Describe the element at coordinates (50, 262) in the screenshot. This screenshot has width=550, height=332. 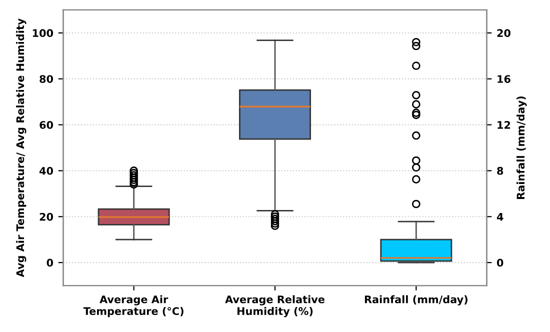
I see `y-tick-label: 0` at that location.